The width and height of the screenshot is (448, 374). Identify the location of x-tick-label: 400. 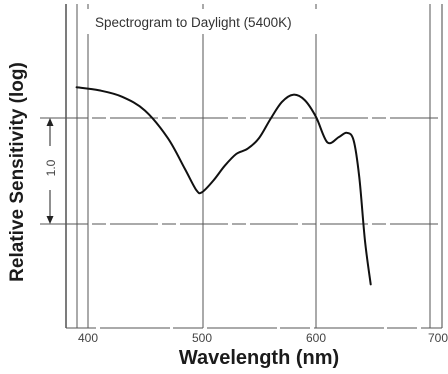
(88, 338).